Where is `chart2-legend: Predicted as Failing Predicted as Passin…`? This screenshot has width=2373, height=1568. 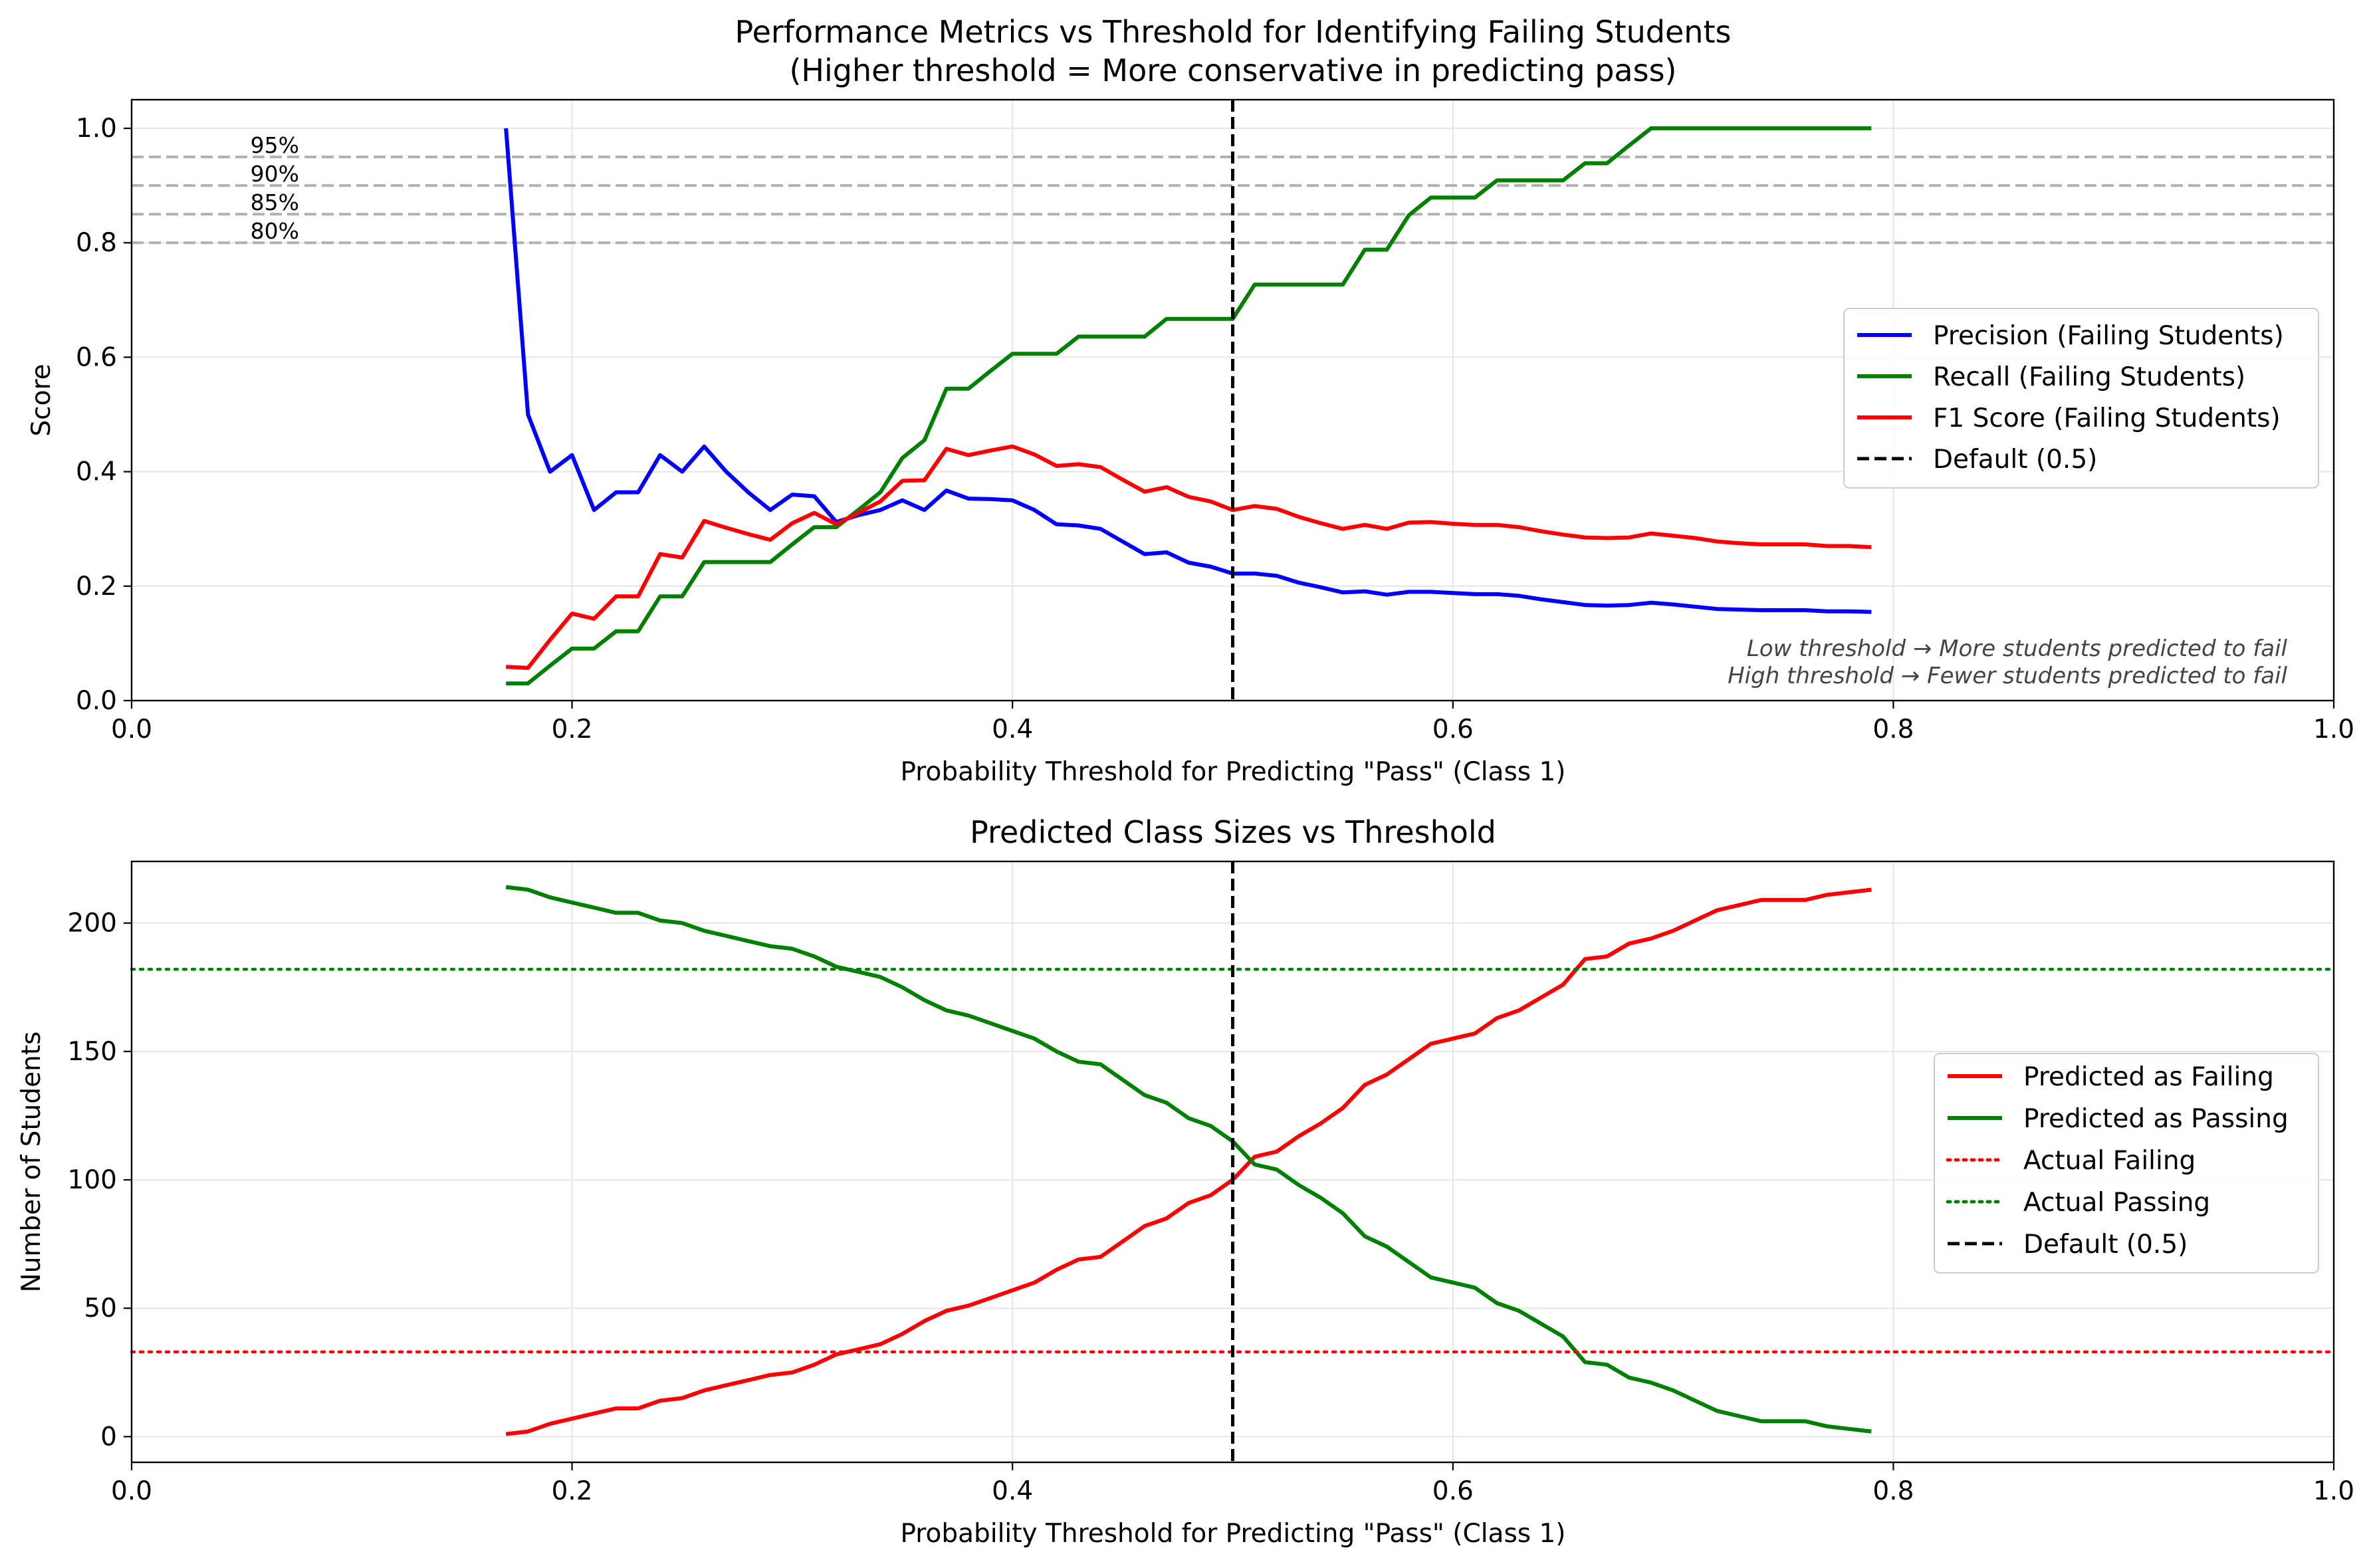
chart2-legend: Predicted as Failing Predicted as Passin… is located at coordinates (2126, 1163).